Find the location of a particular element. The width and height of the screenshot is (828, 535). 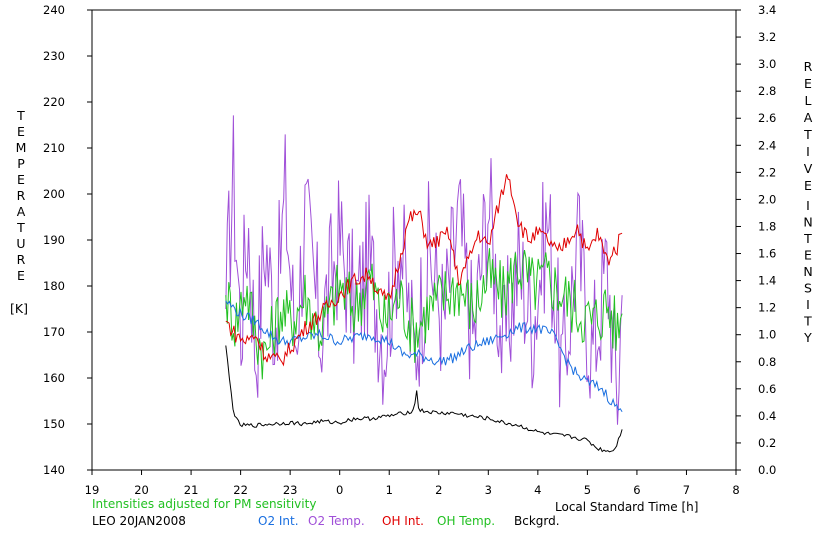

x-axis-title: Local Standard Time [h] is located at coordinates (627, 507).